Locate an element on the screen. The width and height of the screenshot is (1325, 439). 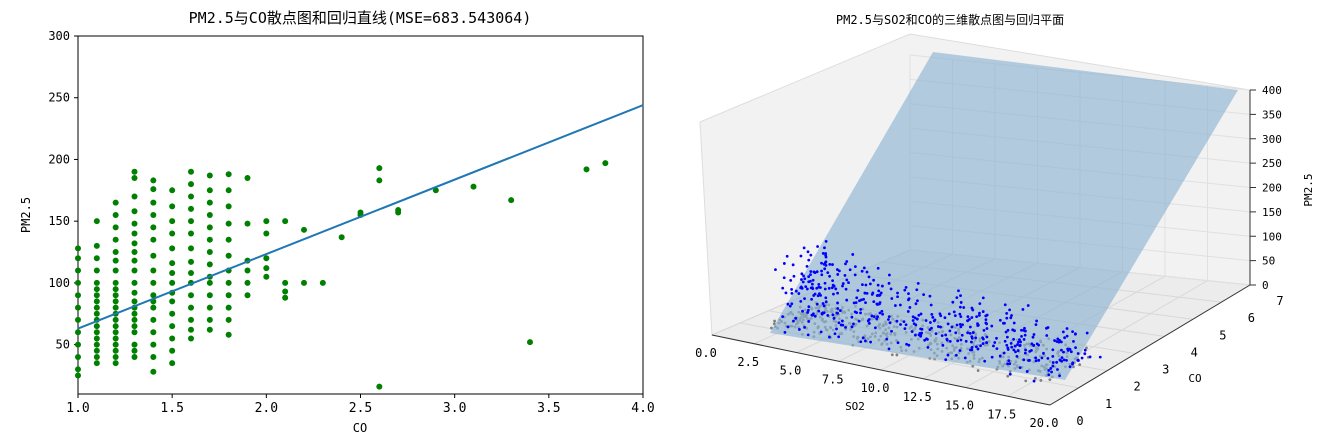
chart2-z-label: PM2.5 is located at coordinates (1308, 189).